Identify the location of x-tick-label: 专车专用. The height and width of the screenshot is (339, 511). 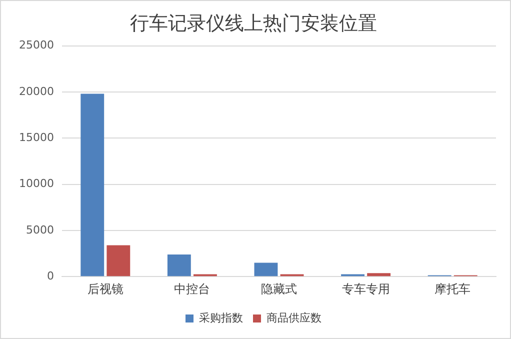
(366, 289).